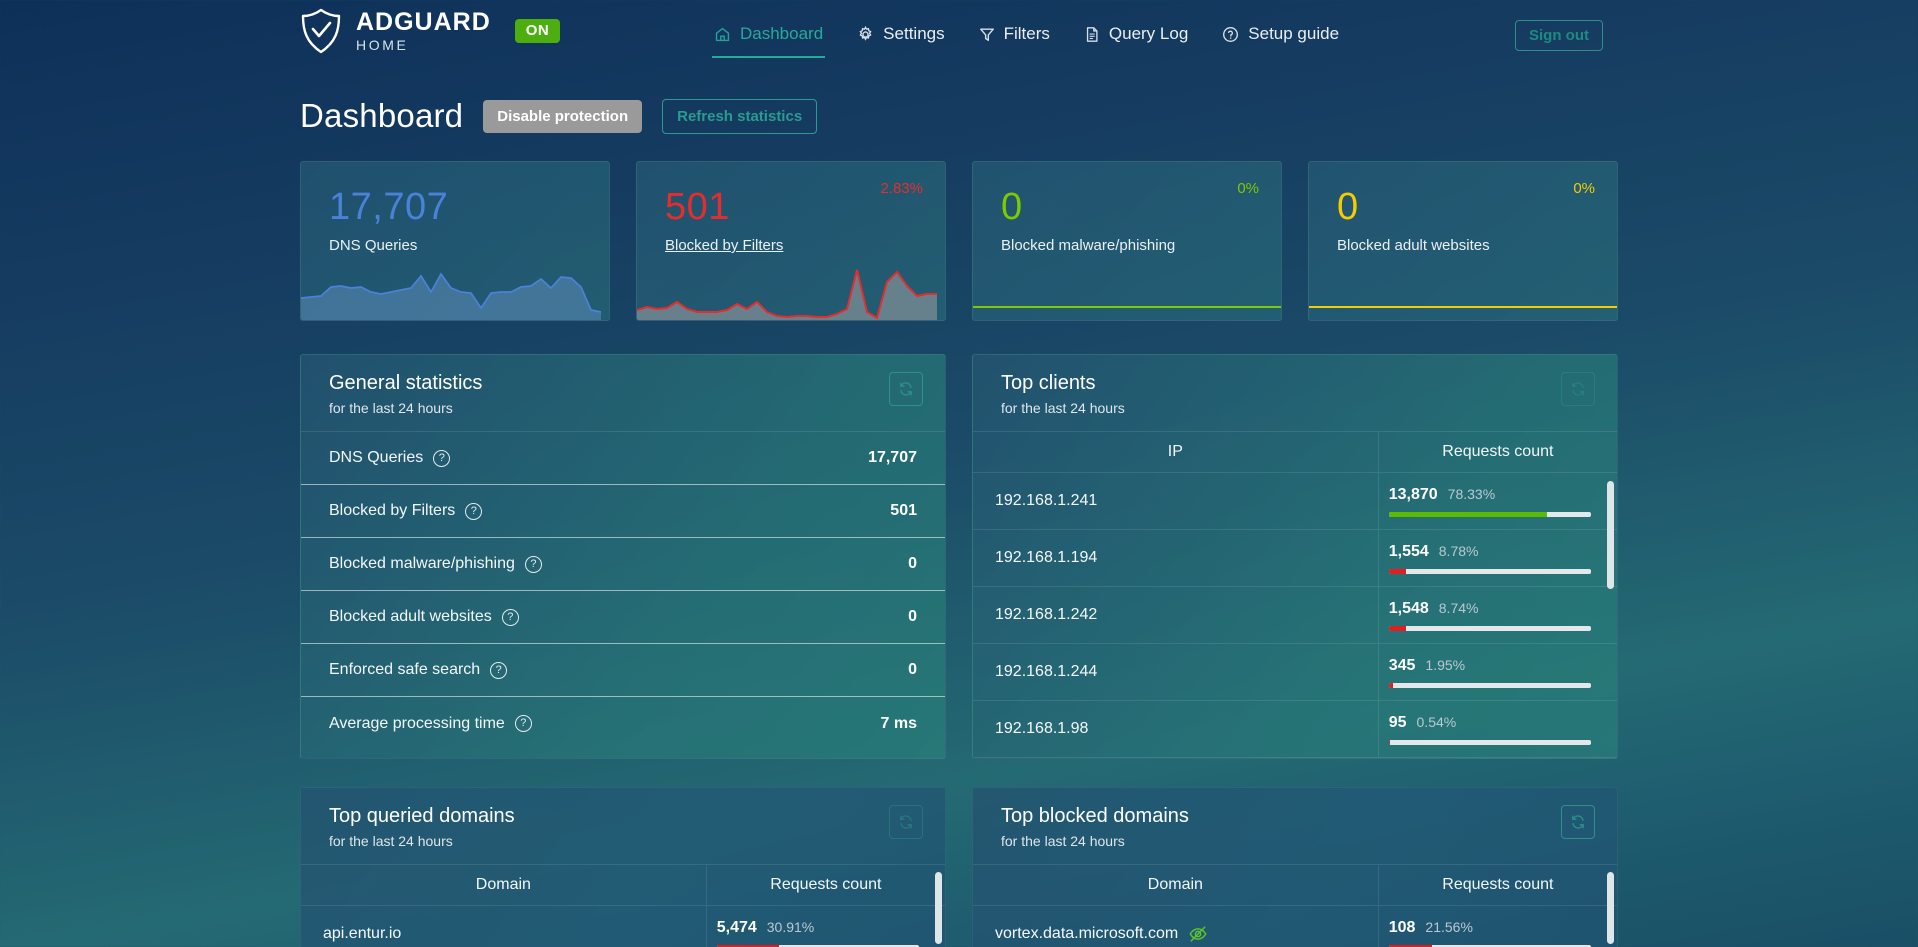 The height and width of the screenshot is (947, 1918). Describe the element at coordinates (1012, 207) in the screenshot. I see `counter-value: 0` at that location.